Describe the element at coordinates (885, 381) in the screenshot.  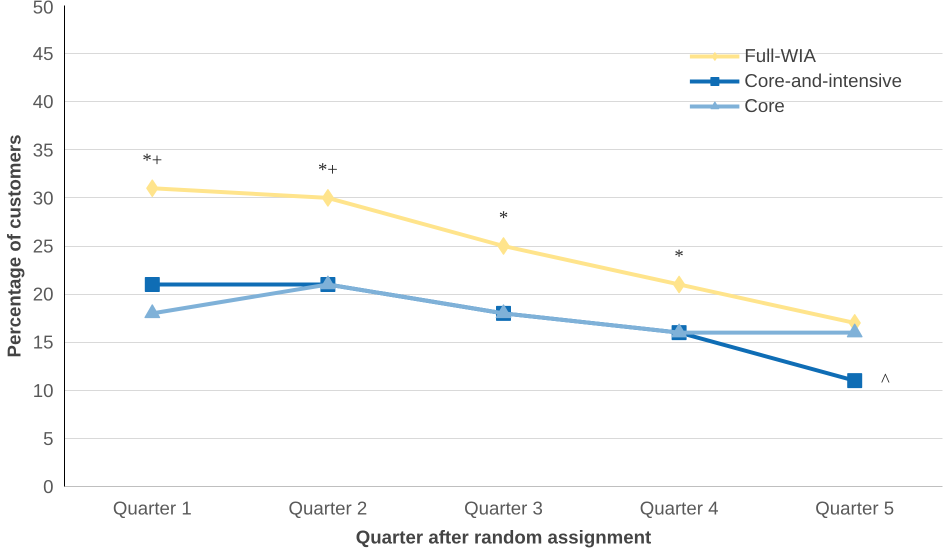
I see `annotation: ^` at that location.